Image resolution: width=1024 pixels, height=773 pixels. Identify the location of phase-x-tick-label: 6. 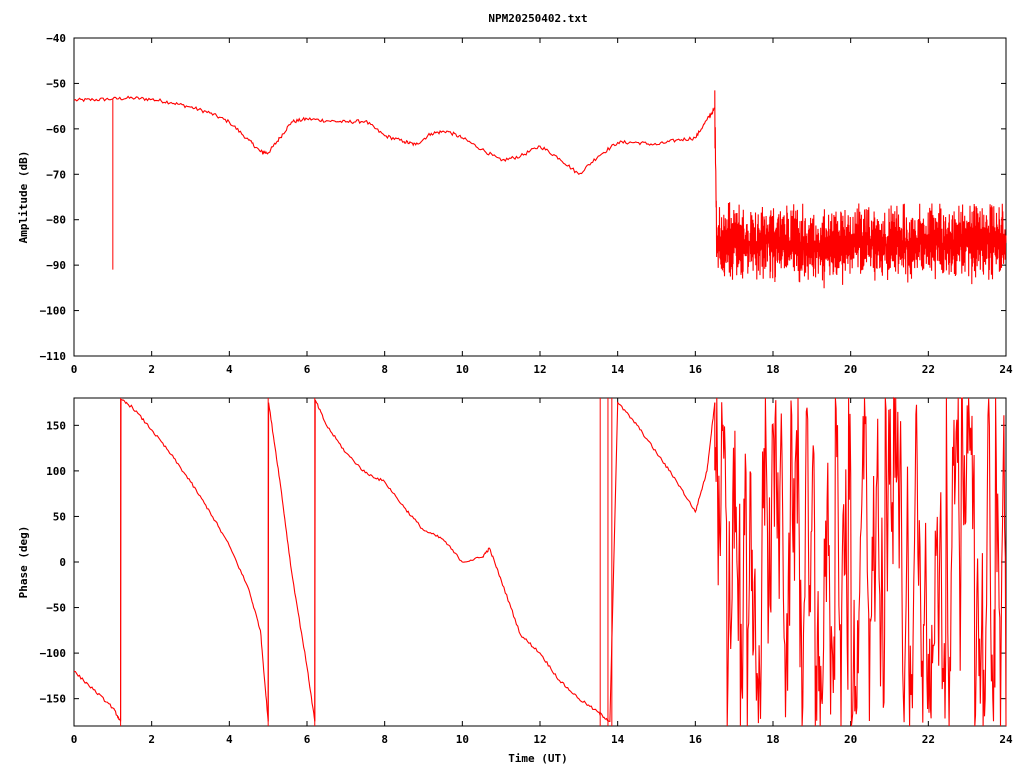
(307, 739).